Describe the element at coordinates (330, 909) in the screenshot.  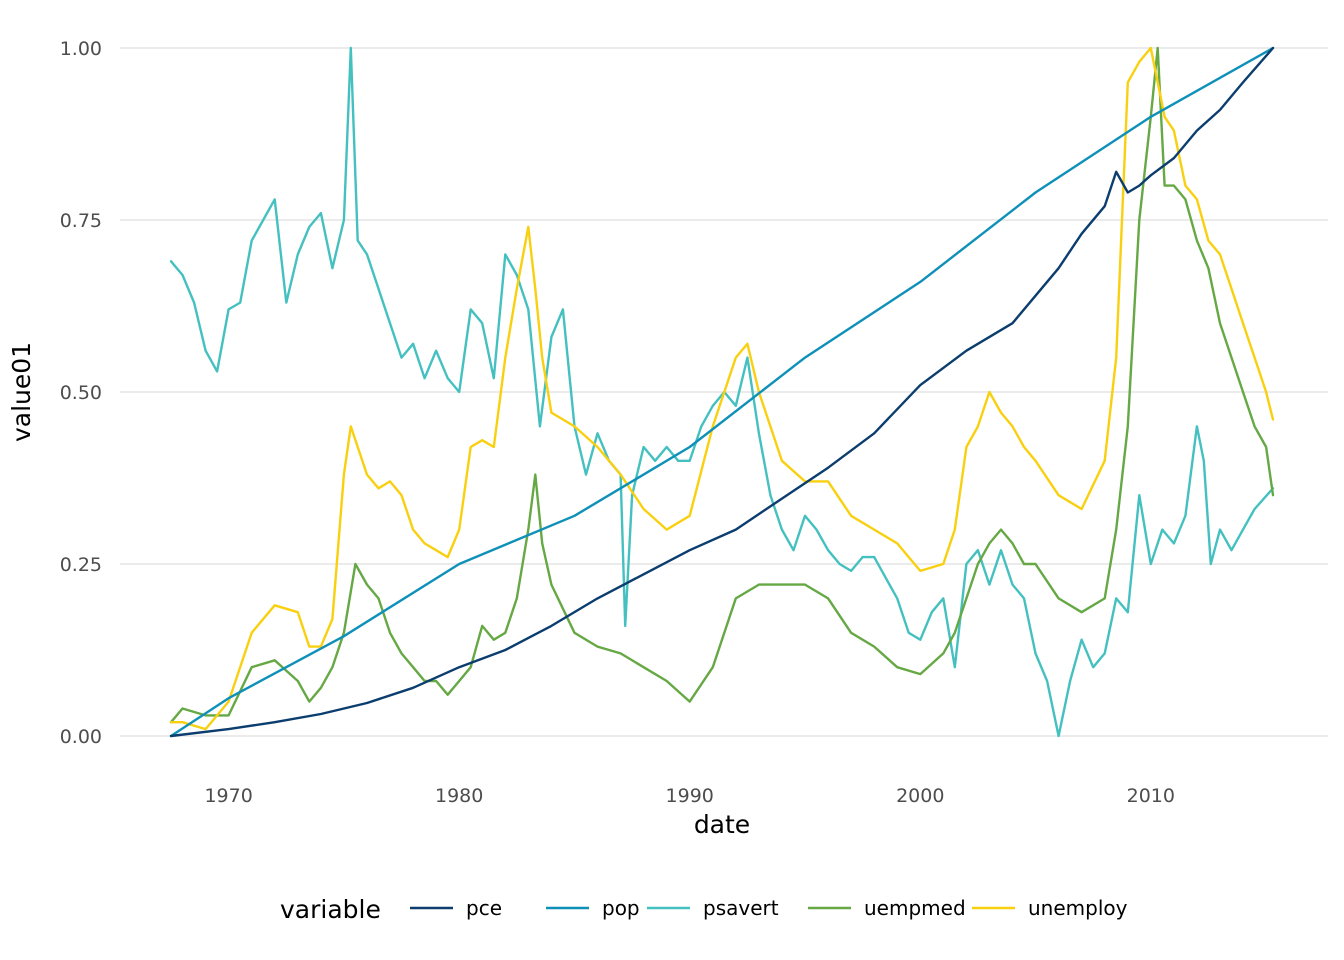
I see `legend-title: variable` at that location.